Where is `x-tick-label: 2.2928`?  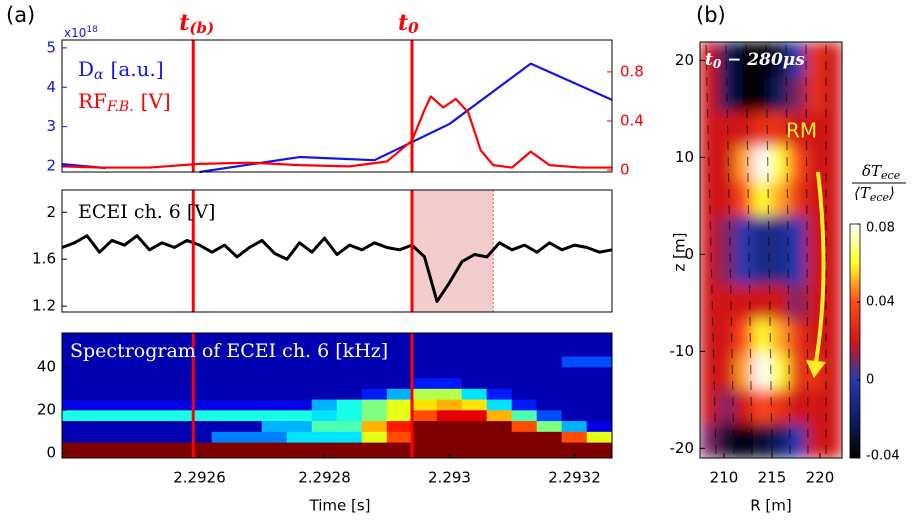 x-tick-label: 2.2928 is located at coordinates (324, 478).